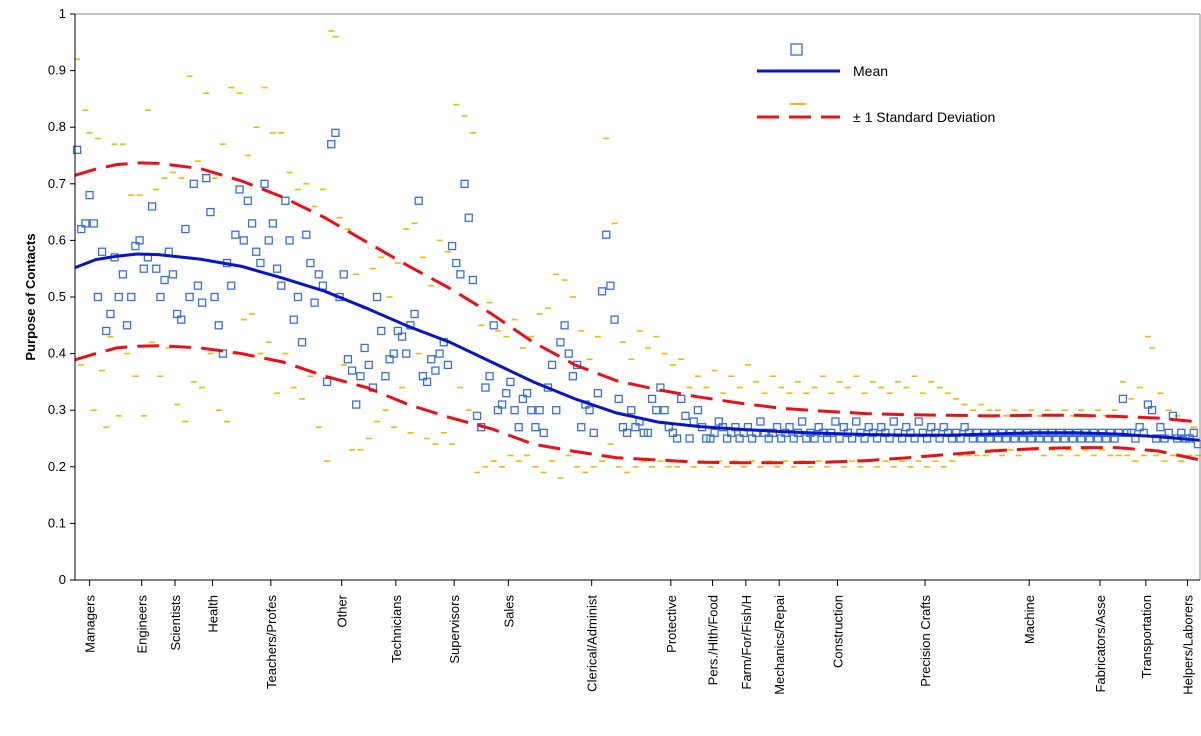  Describe the element at coordinates (396, 629) in the screenshot. I see `x-tick-label: Technicians` at that location.